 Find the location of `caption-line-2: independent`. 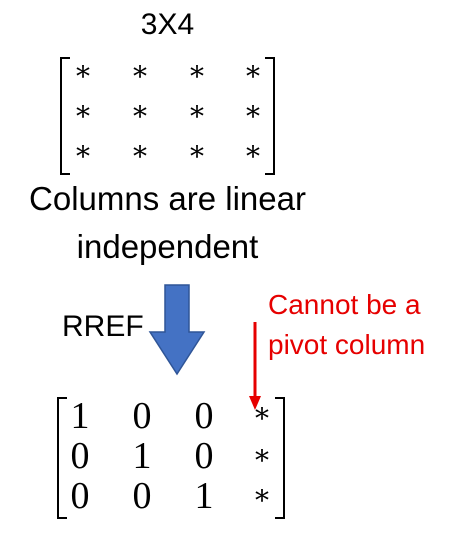

caption-line-2: independent is located at coordinates (167, 246).